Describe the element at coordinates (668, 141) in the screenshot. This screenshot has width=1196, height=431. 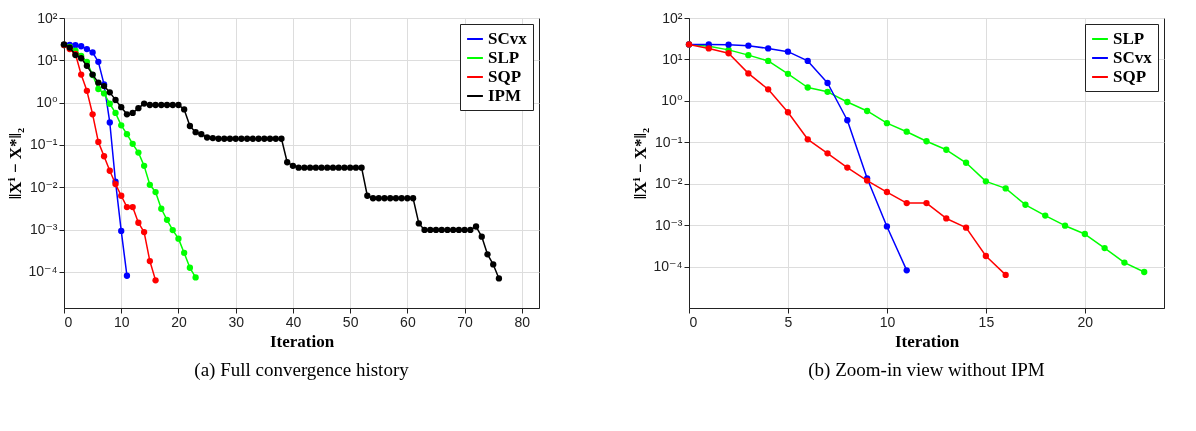
I see `y-tick-label: 10⁻¹` at that location.